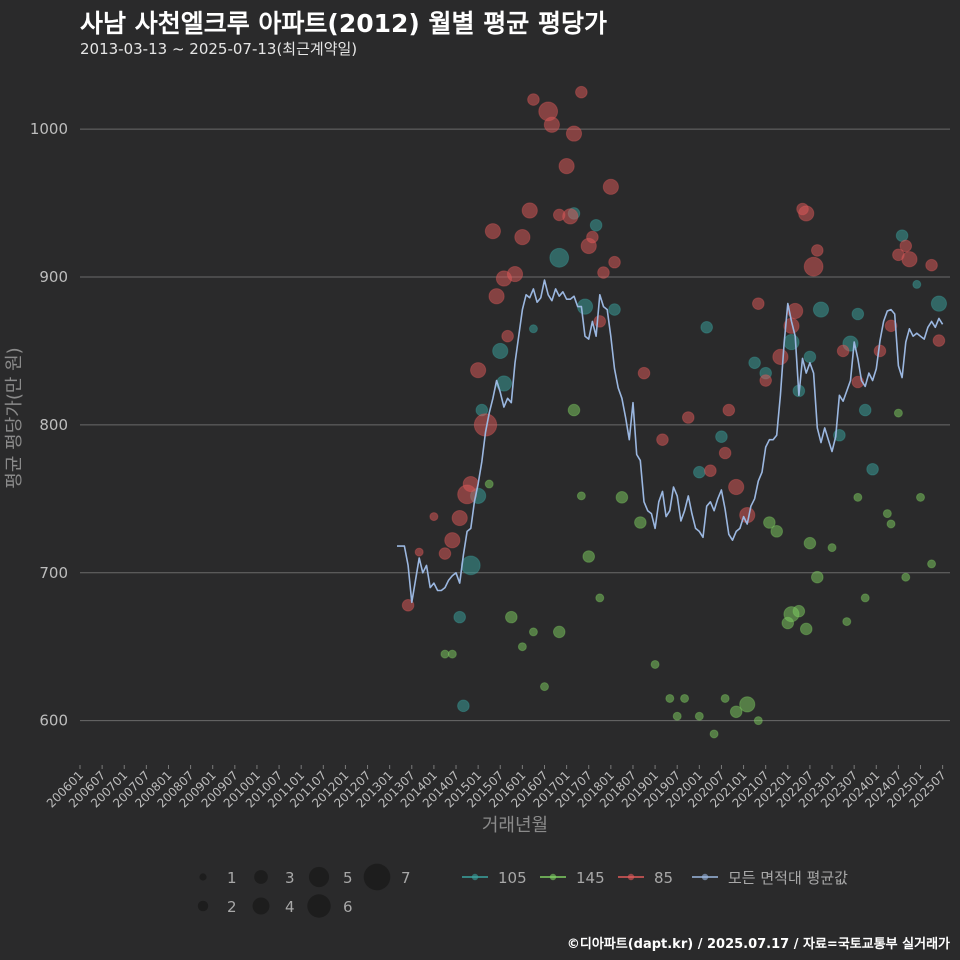  What do you see at coordinates (348, 878) in the screenshot?
I see `size-legend-label: 5` at bounding box center [348, 878].